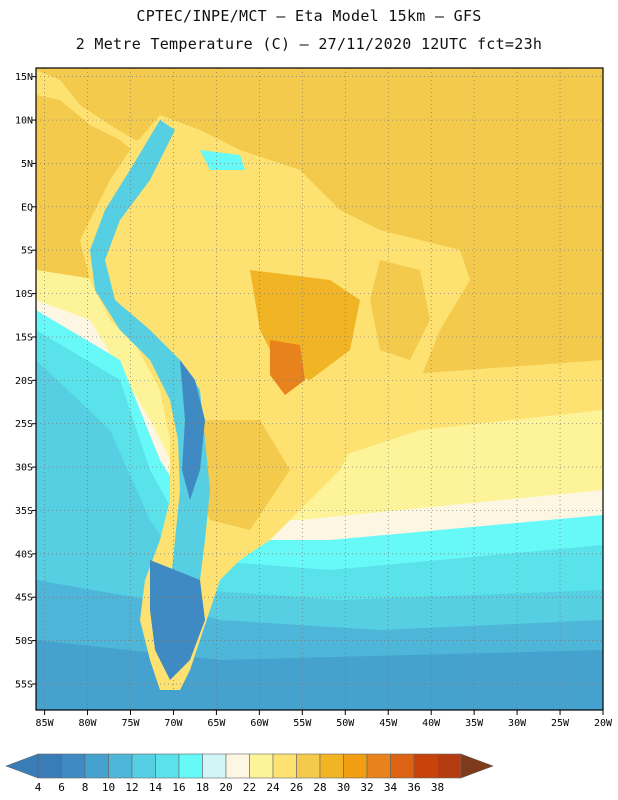  I want to click on lat-tick-label: 10N, so click(24, 121).